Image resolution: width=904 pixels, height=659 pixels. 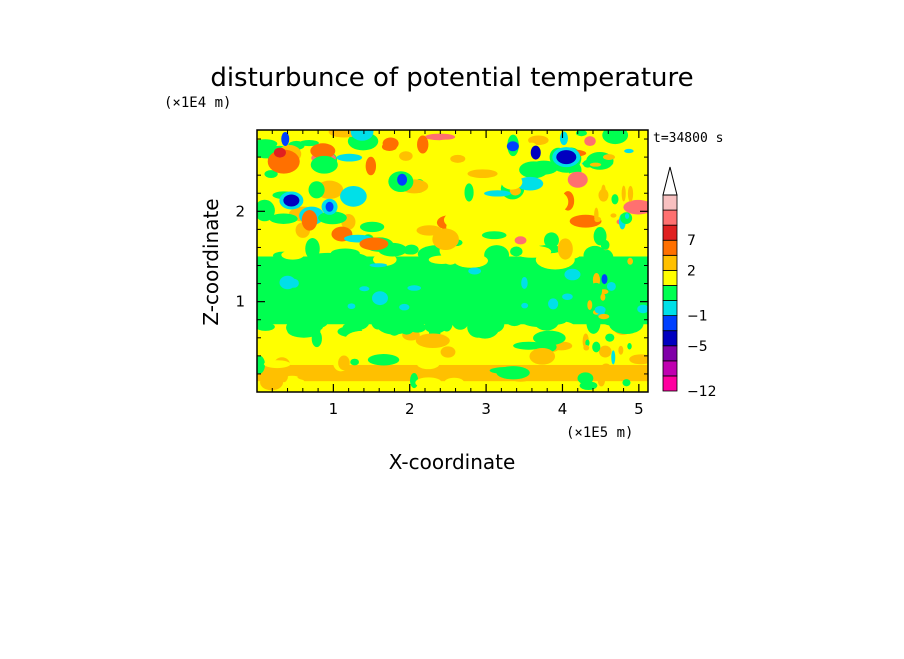 What do you see at coordinates (410, 409) in the screenshot?
I see `x-tick-label: 2` at bounding box center [410, 409].